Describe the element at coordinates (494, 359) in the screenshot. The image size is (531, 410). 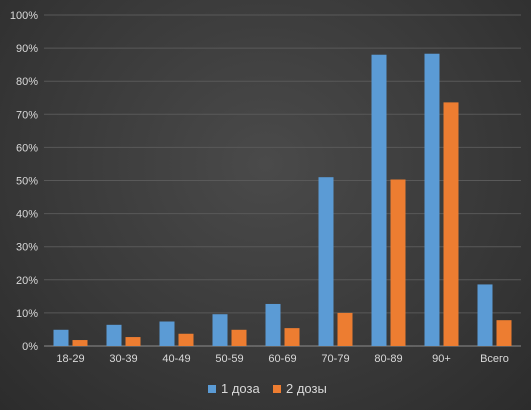
I see `x-tick-label: Всего` at that location.